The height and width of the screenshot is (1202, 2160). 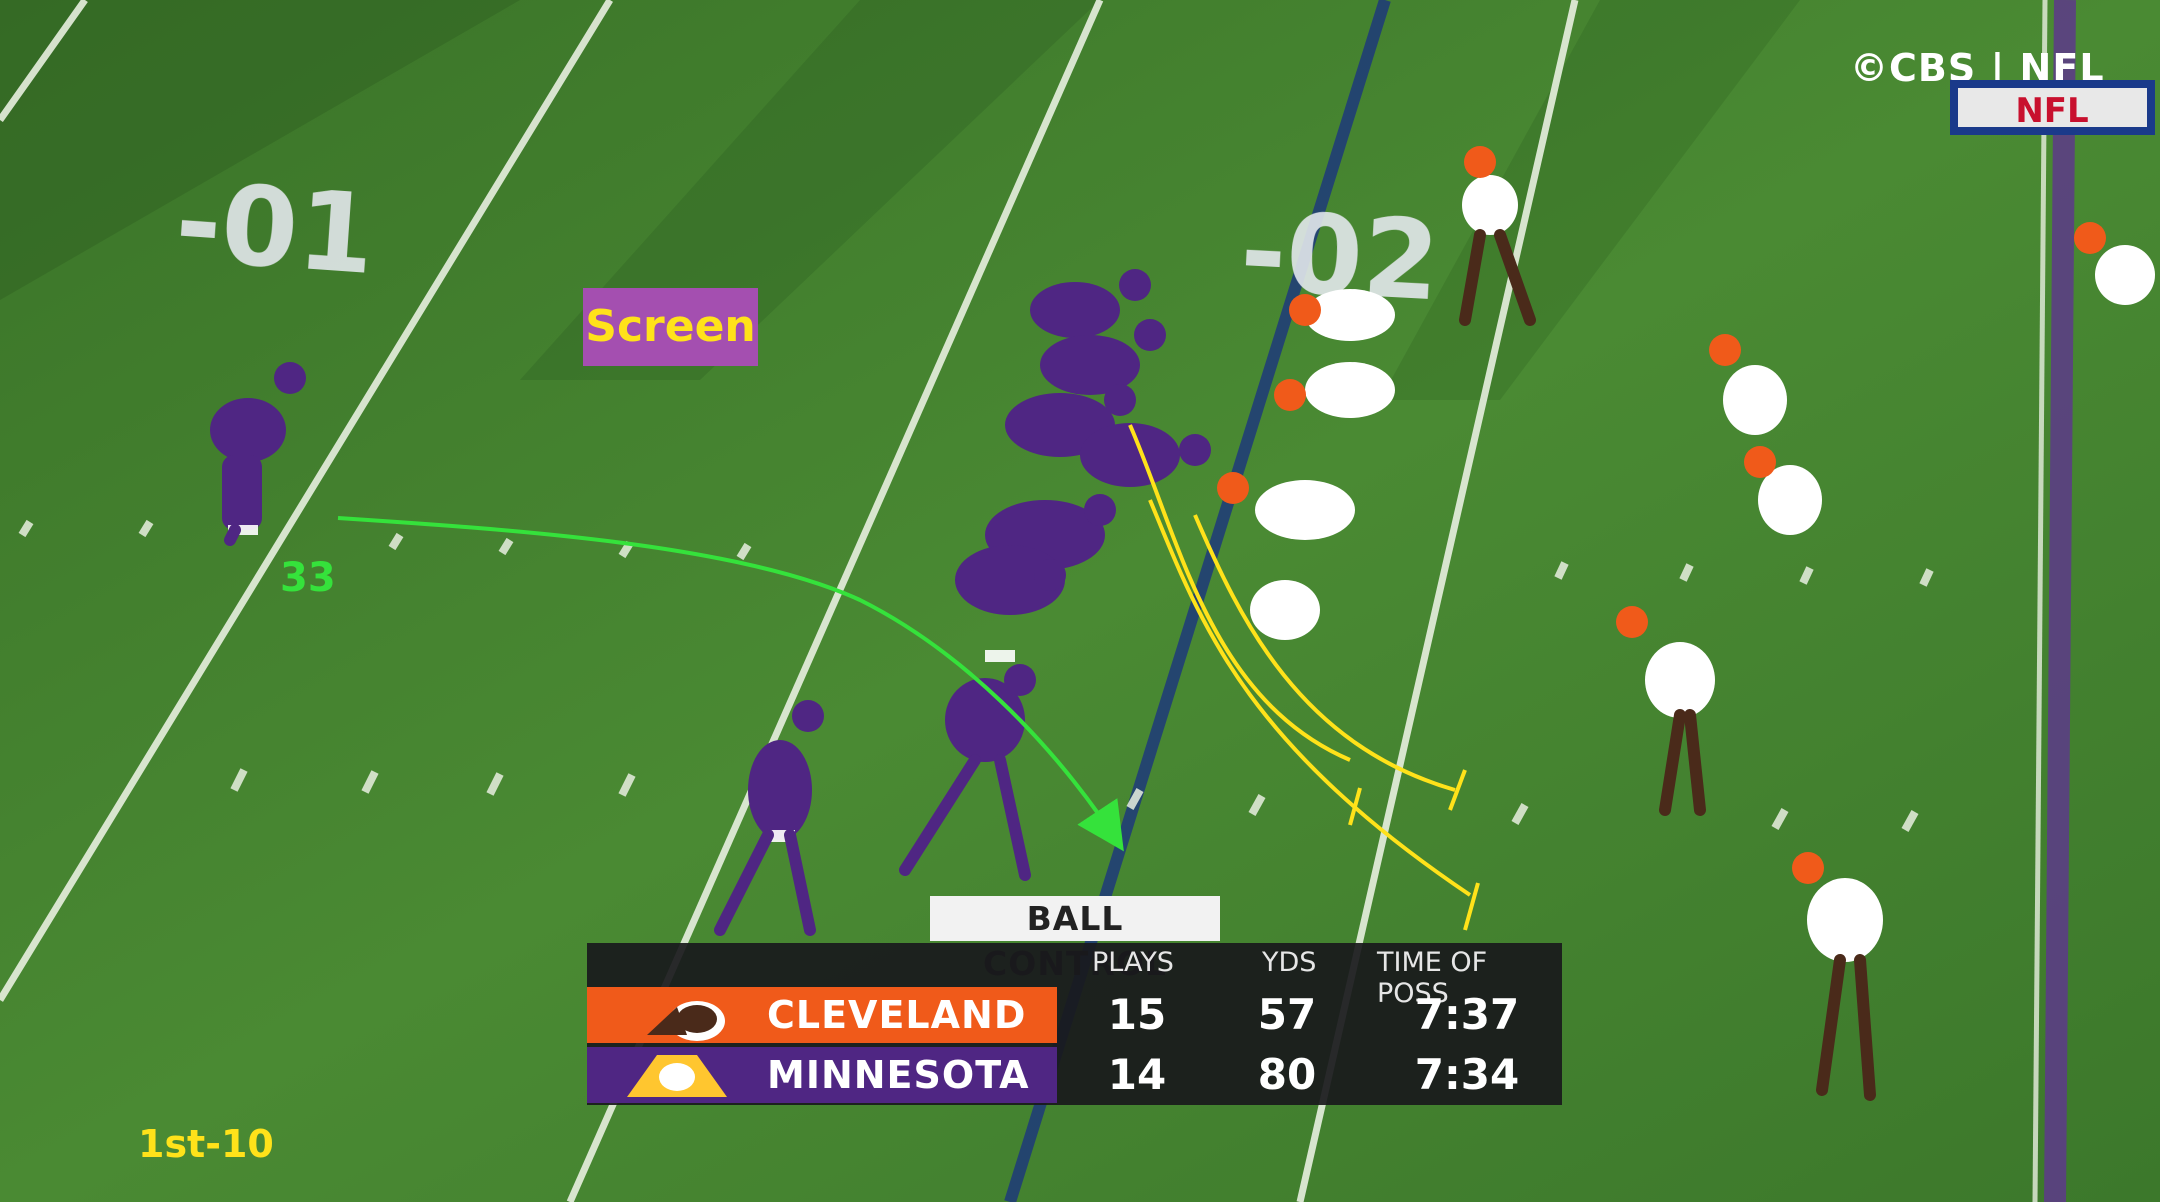 I want to click on screen-route-arrow, so click(x=730, y=684).